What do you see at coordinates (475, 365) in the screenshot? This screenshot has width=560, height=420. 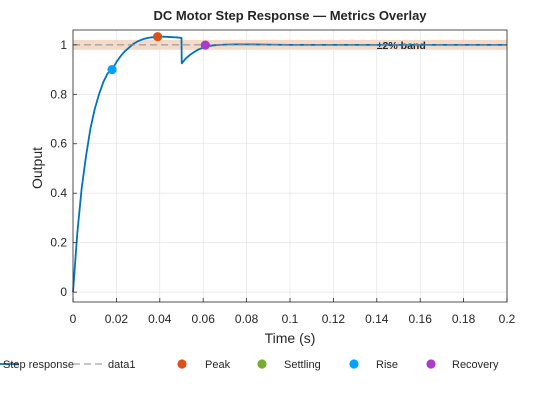 I see `legend-label-5: Recovery` at bounding box center [475, 365].